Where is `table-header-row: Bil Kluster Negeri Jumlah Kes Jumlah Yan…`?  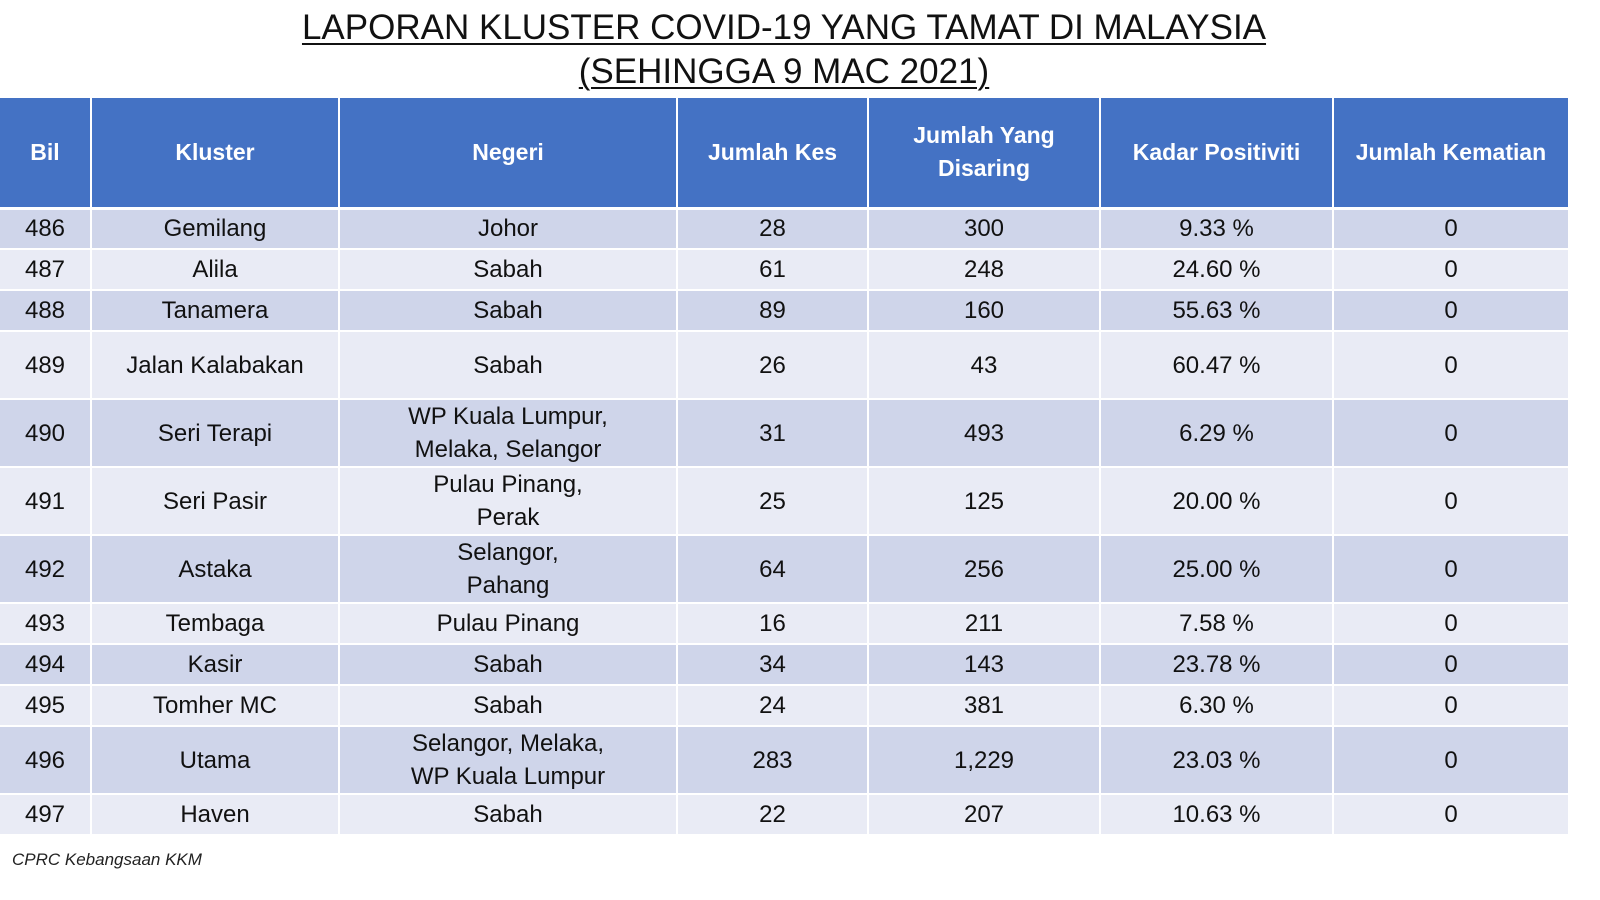 table-header-row: Bil Kluster Negeri Jumlah Kes Jumlah Yan… is located at coordinates (784, 154).